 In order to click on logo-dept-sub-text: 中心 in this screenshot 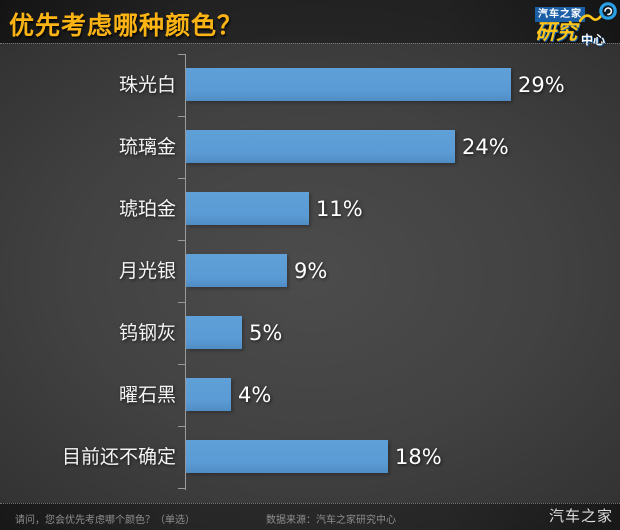, I will do `click(593, 40)`.